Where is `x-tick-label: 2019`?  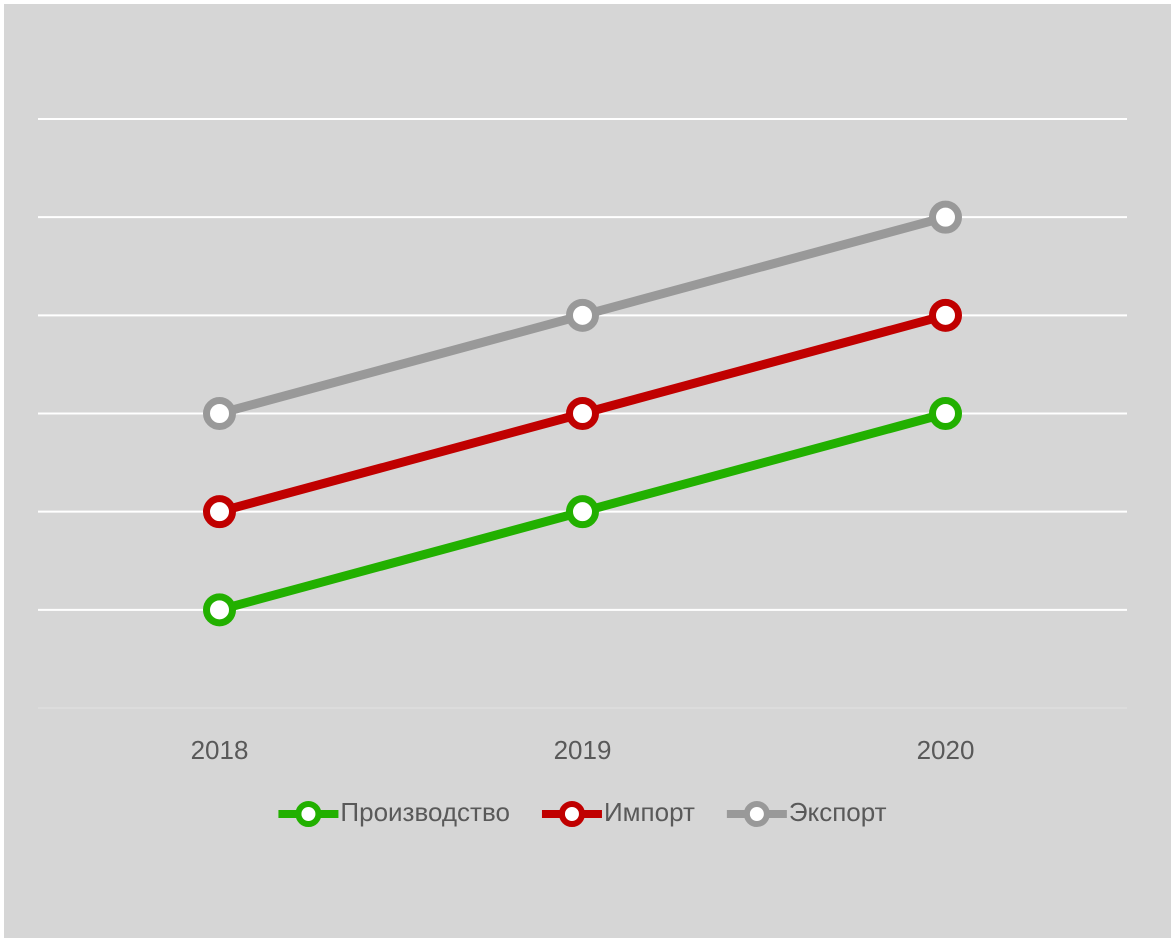
x-tick-label: 2019 is located at coordinates (583, 750).